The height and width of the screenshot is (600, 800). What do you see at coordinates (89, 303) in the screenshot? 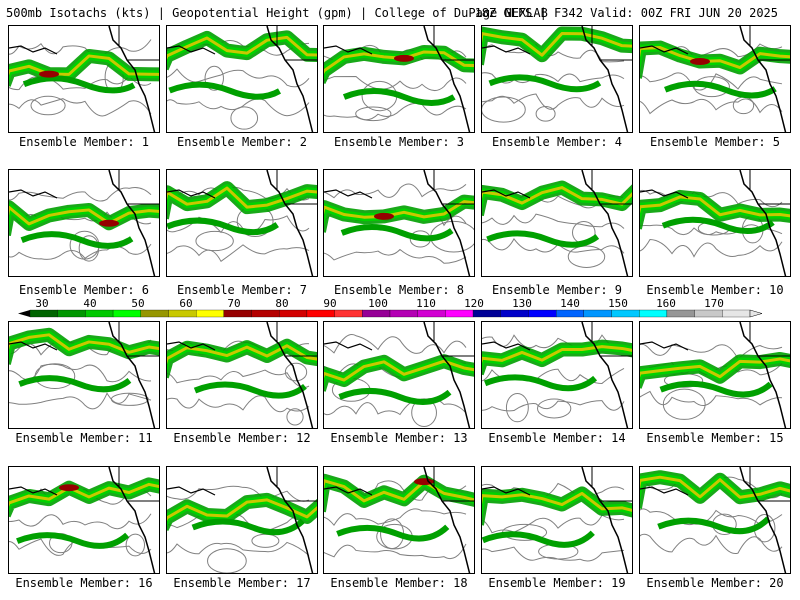
I see `colorbar-tick-label: 40` at bounding box center [89, 303].